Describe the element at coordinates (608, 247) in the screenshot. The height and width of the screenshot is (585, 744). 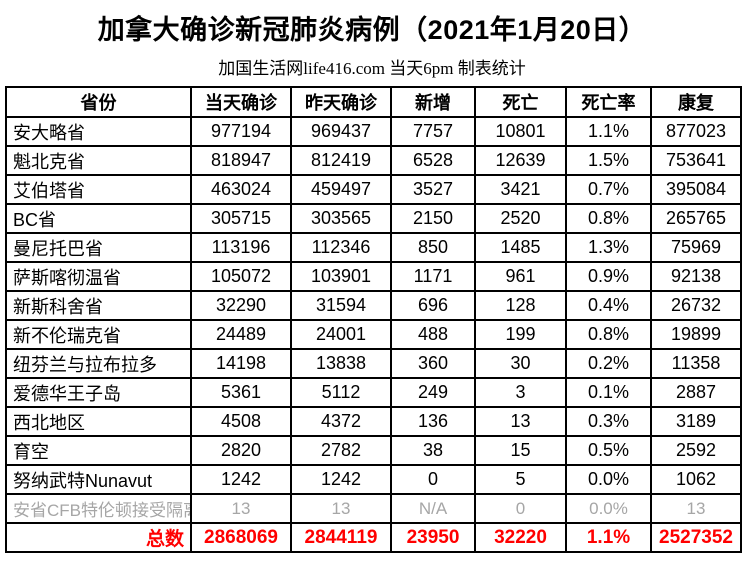
I see `death-rate-cell: 1.3%` at that location.